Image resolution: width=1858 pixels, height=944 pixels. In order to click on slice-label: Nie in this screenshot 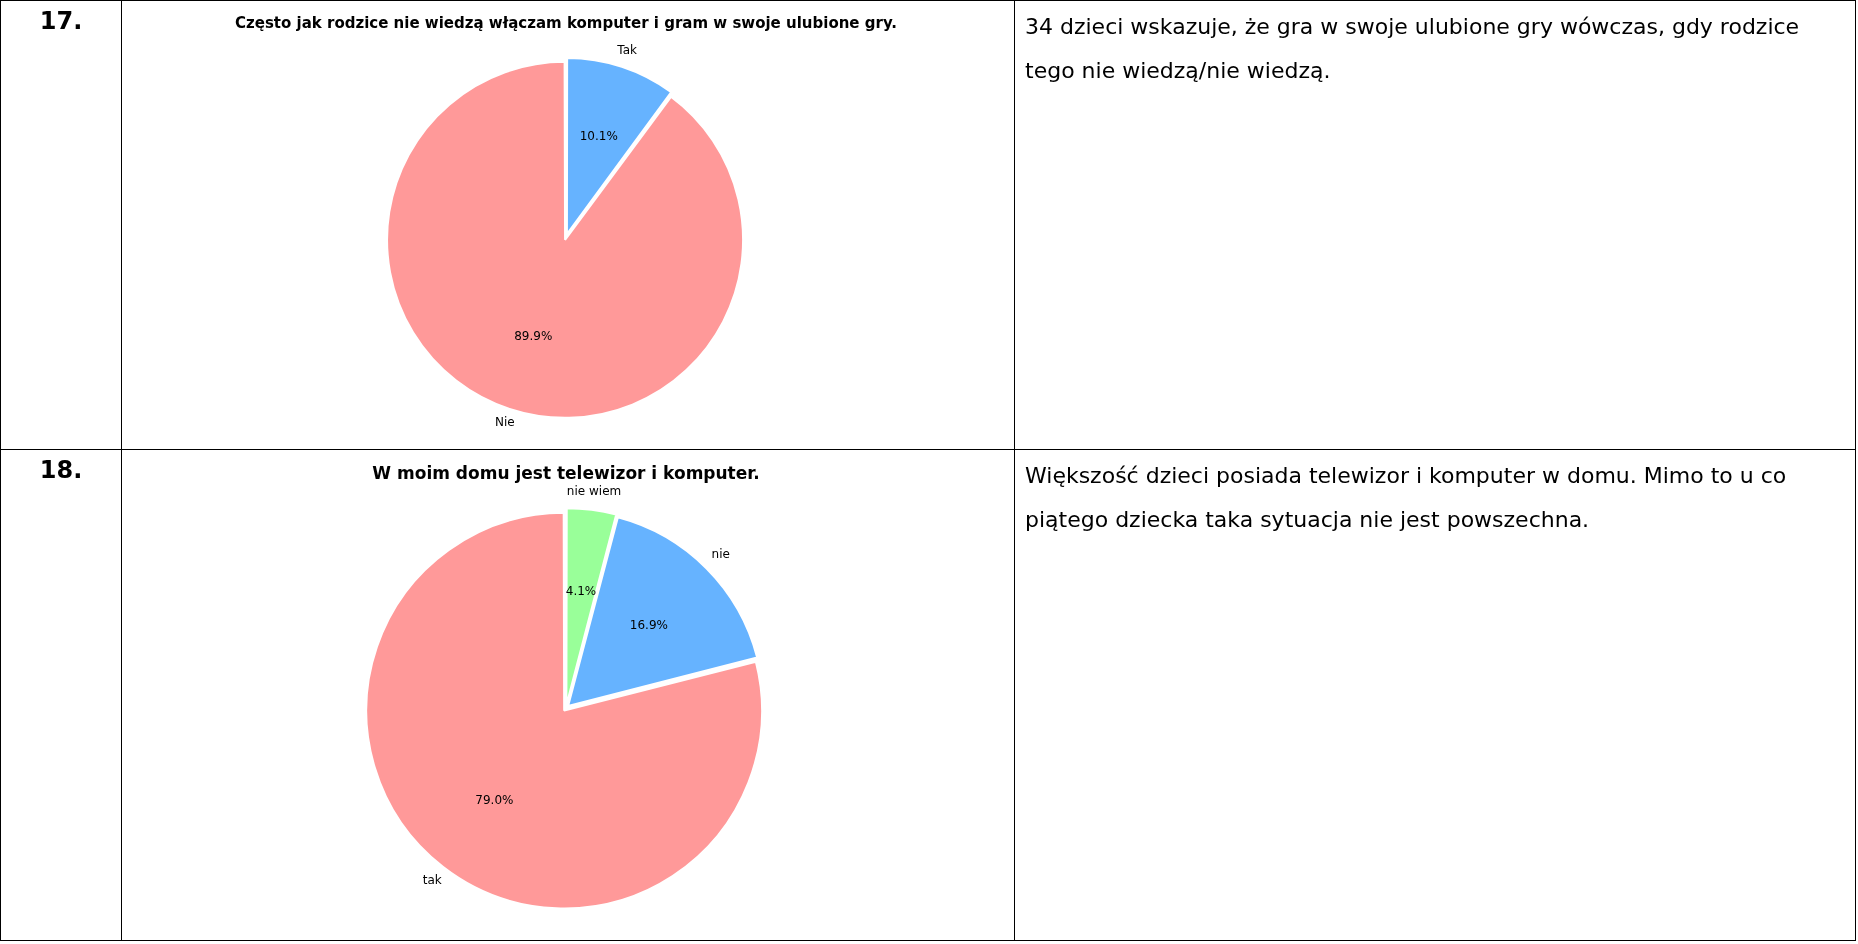, I will do `click(505, 422)`.